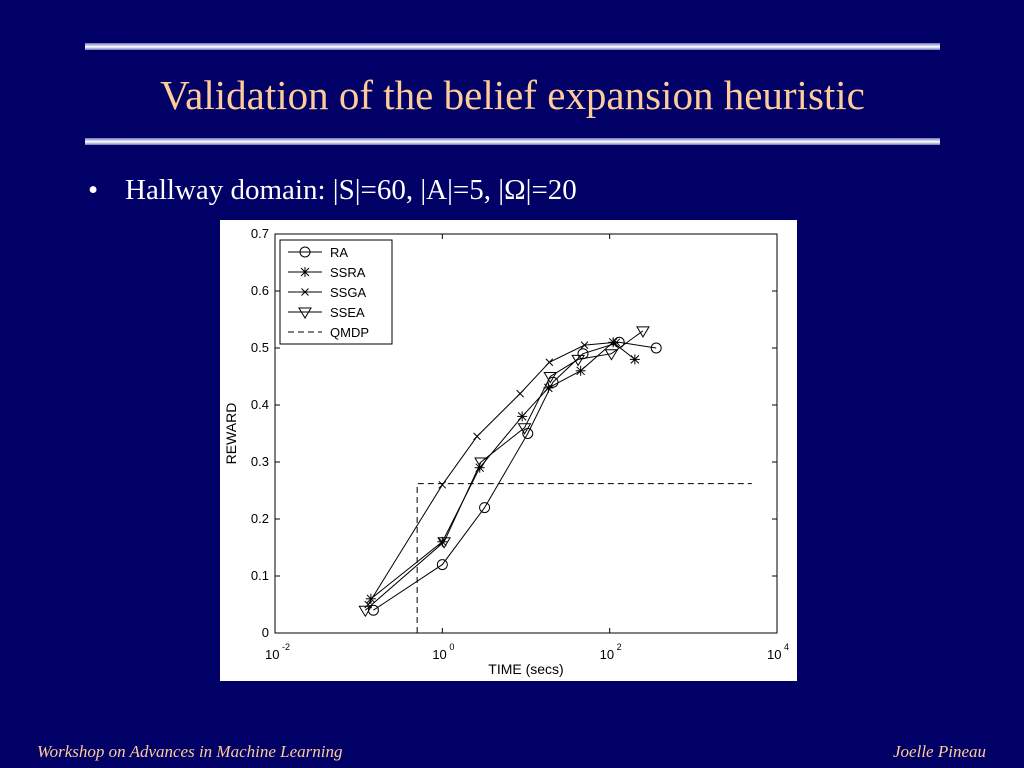 This screenshot has height=768, width=1024. Describe the element at coordinates (512, 141) in the screenshot. I see `title-underline` at that location.